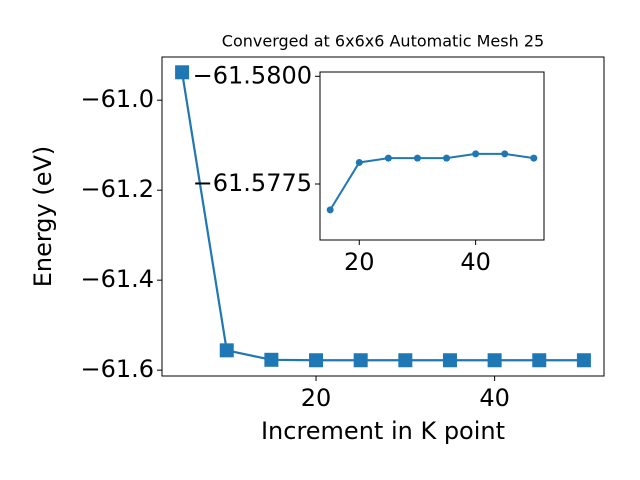 The height and width of the screenshot is (480, 640). What do you see at coordinates (252, 183) in the screenshot?
I see `y-tick-label: −61.5775` at bounding box center [252, 183].